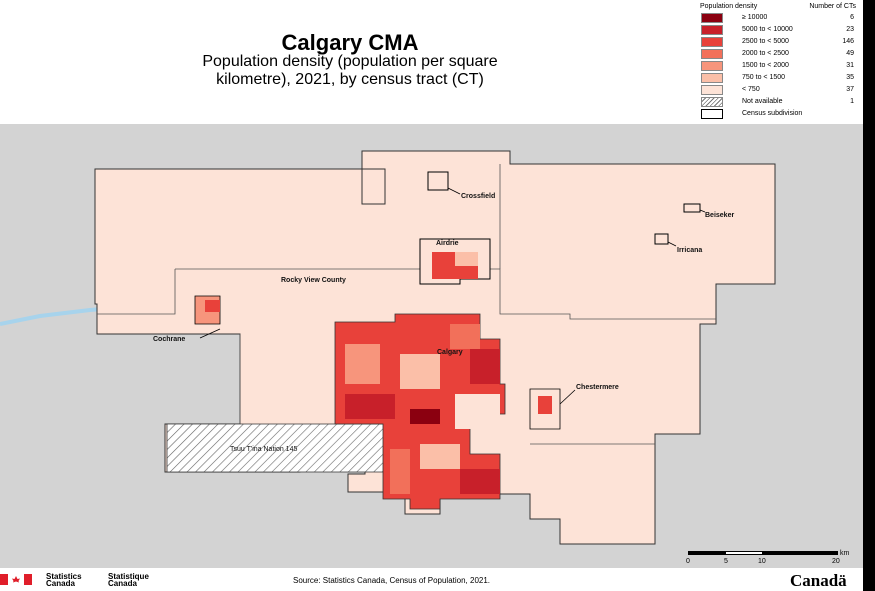  Describe the element at coordinates (764, 77) in the screenshot. I see `legend-class-label: 750 to < 1500` at that location.